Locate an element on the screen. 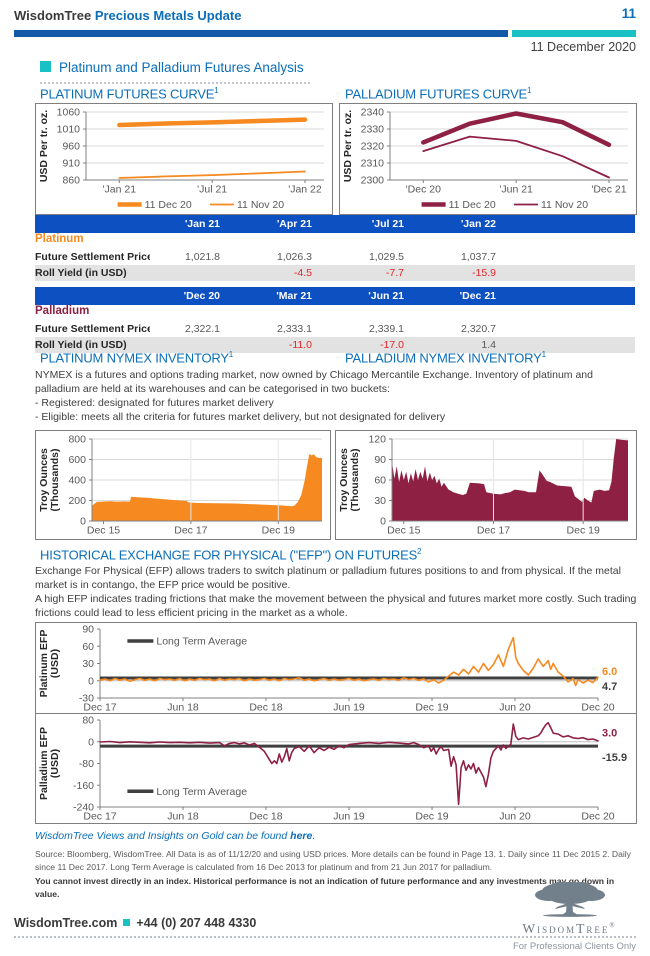 This screenshot has width=650, height=956. report-title: Precious Metals Update is located at coordinates (168, 15).